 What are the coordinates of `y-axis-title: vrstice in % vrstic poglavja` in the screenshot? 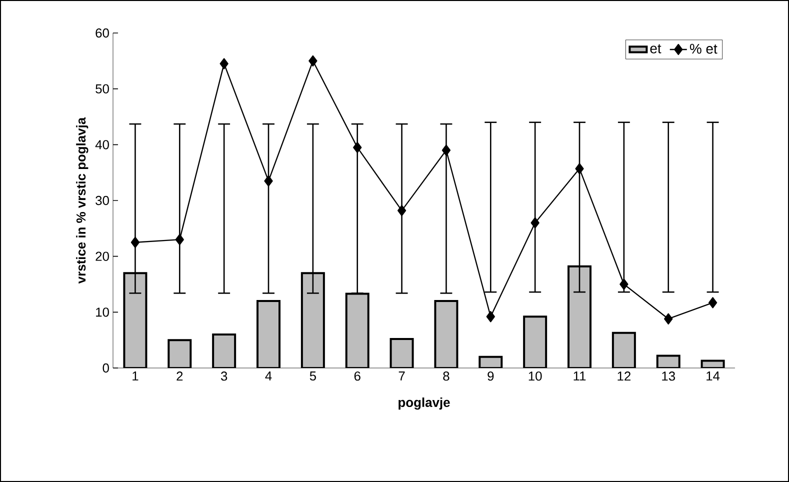 It's located at (82, 200).